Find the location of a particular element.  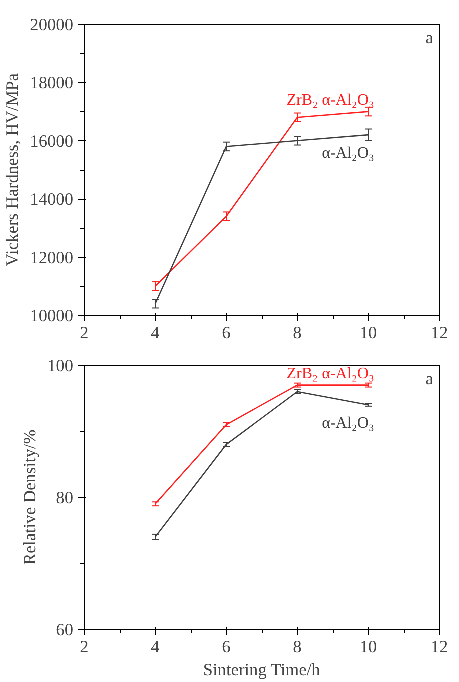

y-axis-title: Vickers Hardness, HV/MPa is located at coordinates (12, 169).